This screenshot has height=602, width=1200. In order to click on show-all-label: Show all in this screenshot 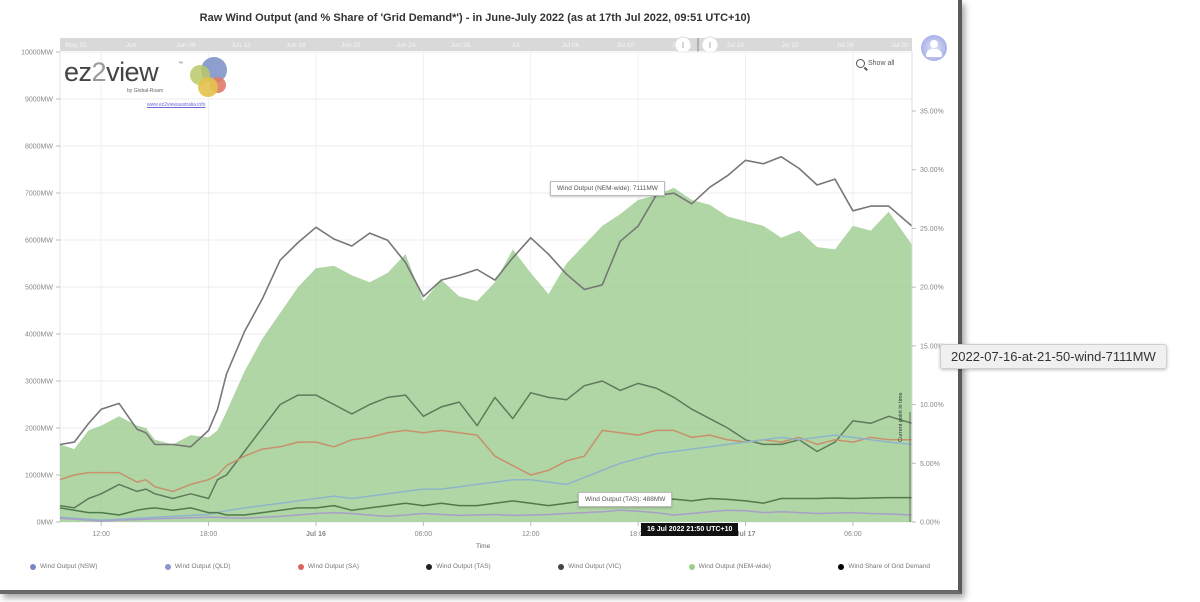, I will do `click(881, 63)`.